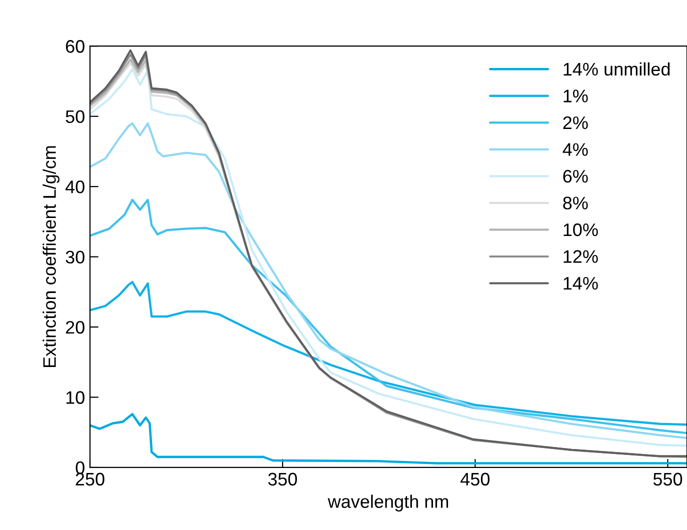 This screenshot has width=687, height=530. I want to click on legend-label: 2%, so click(575, 123).